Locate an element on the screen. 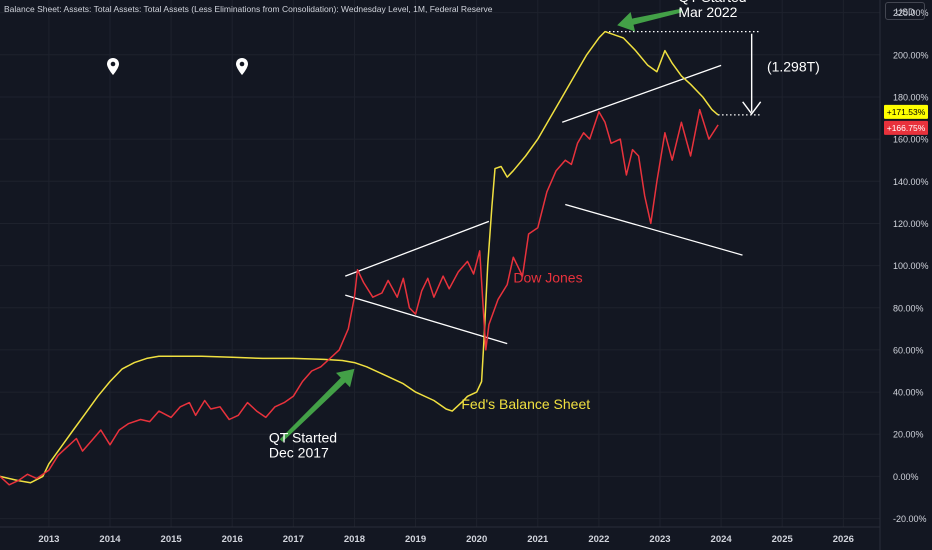  annotation-text: QT Started Dec 2017 is located at coordinates (303, 445).